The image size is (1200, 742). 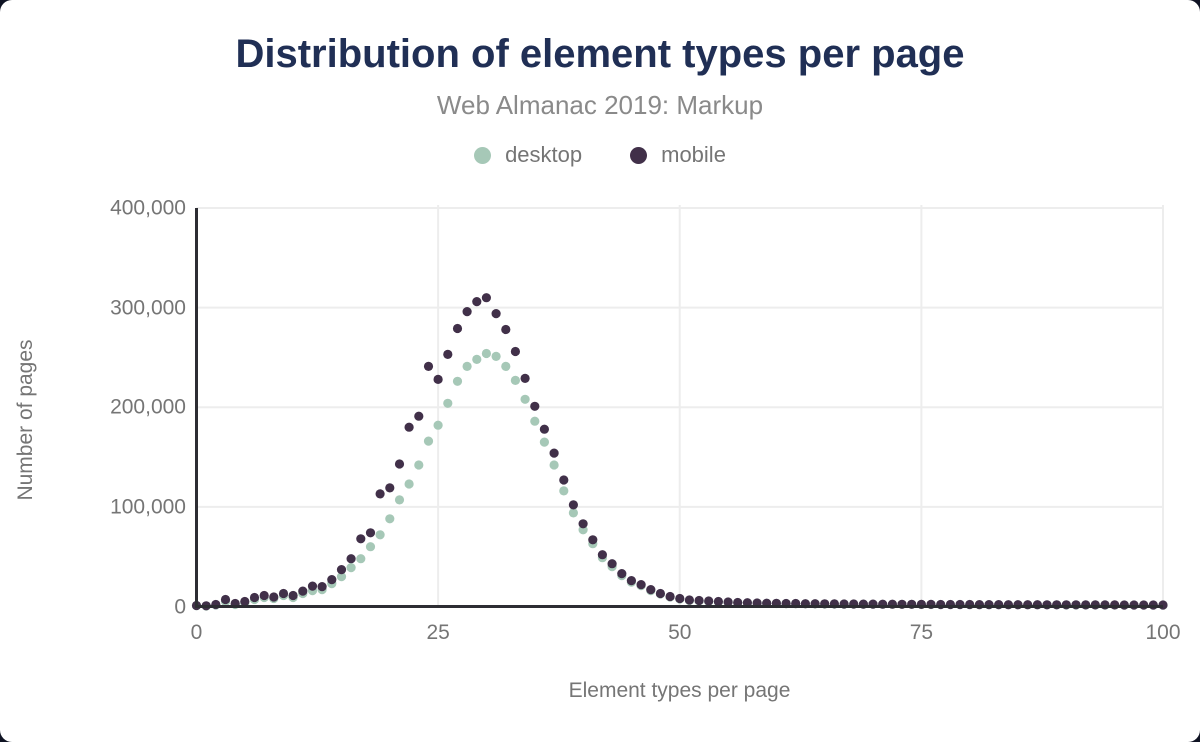 I want to click on legend-label-desktop: desktop, so click(x=544, y=154).